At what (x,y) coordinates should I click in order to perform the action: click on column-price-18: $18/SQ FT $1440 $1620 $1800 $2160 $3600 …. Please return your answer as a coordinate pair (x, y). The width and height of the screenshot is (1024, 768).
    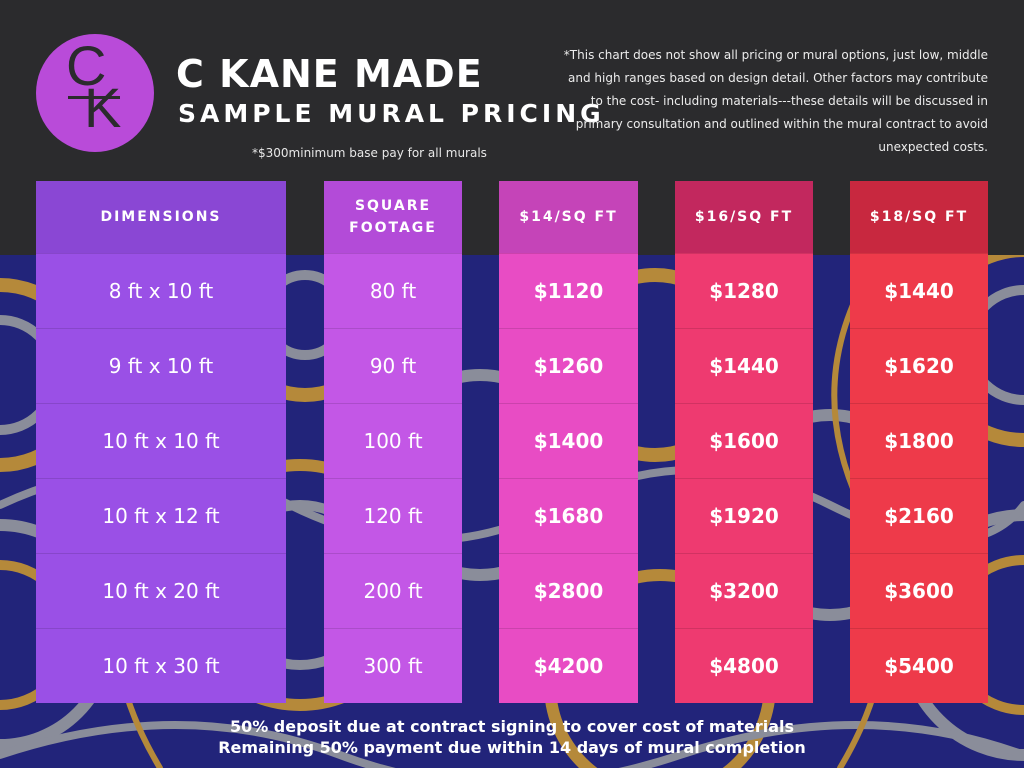
    Looking at the image, I should click on (919, 442).